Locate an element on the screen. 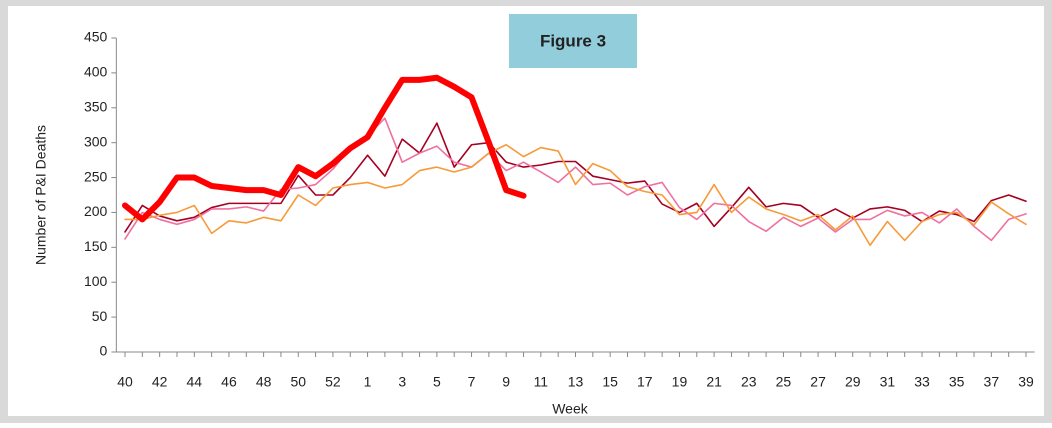  y-tick-label: 350 is located at coordinates (96, 106).